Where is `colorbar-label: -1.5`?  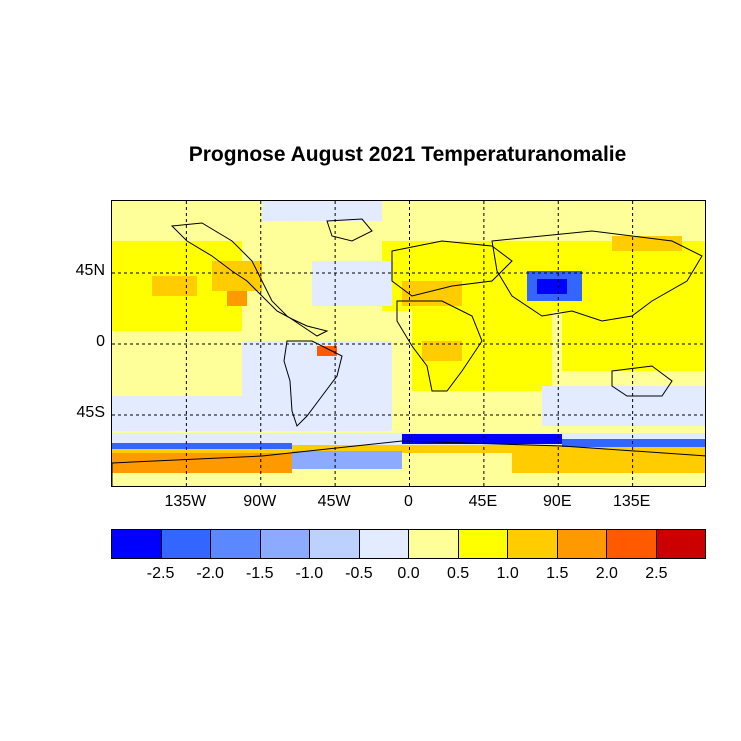 colorbar-label: -1.5 is located at coordinates (259, 573).